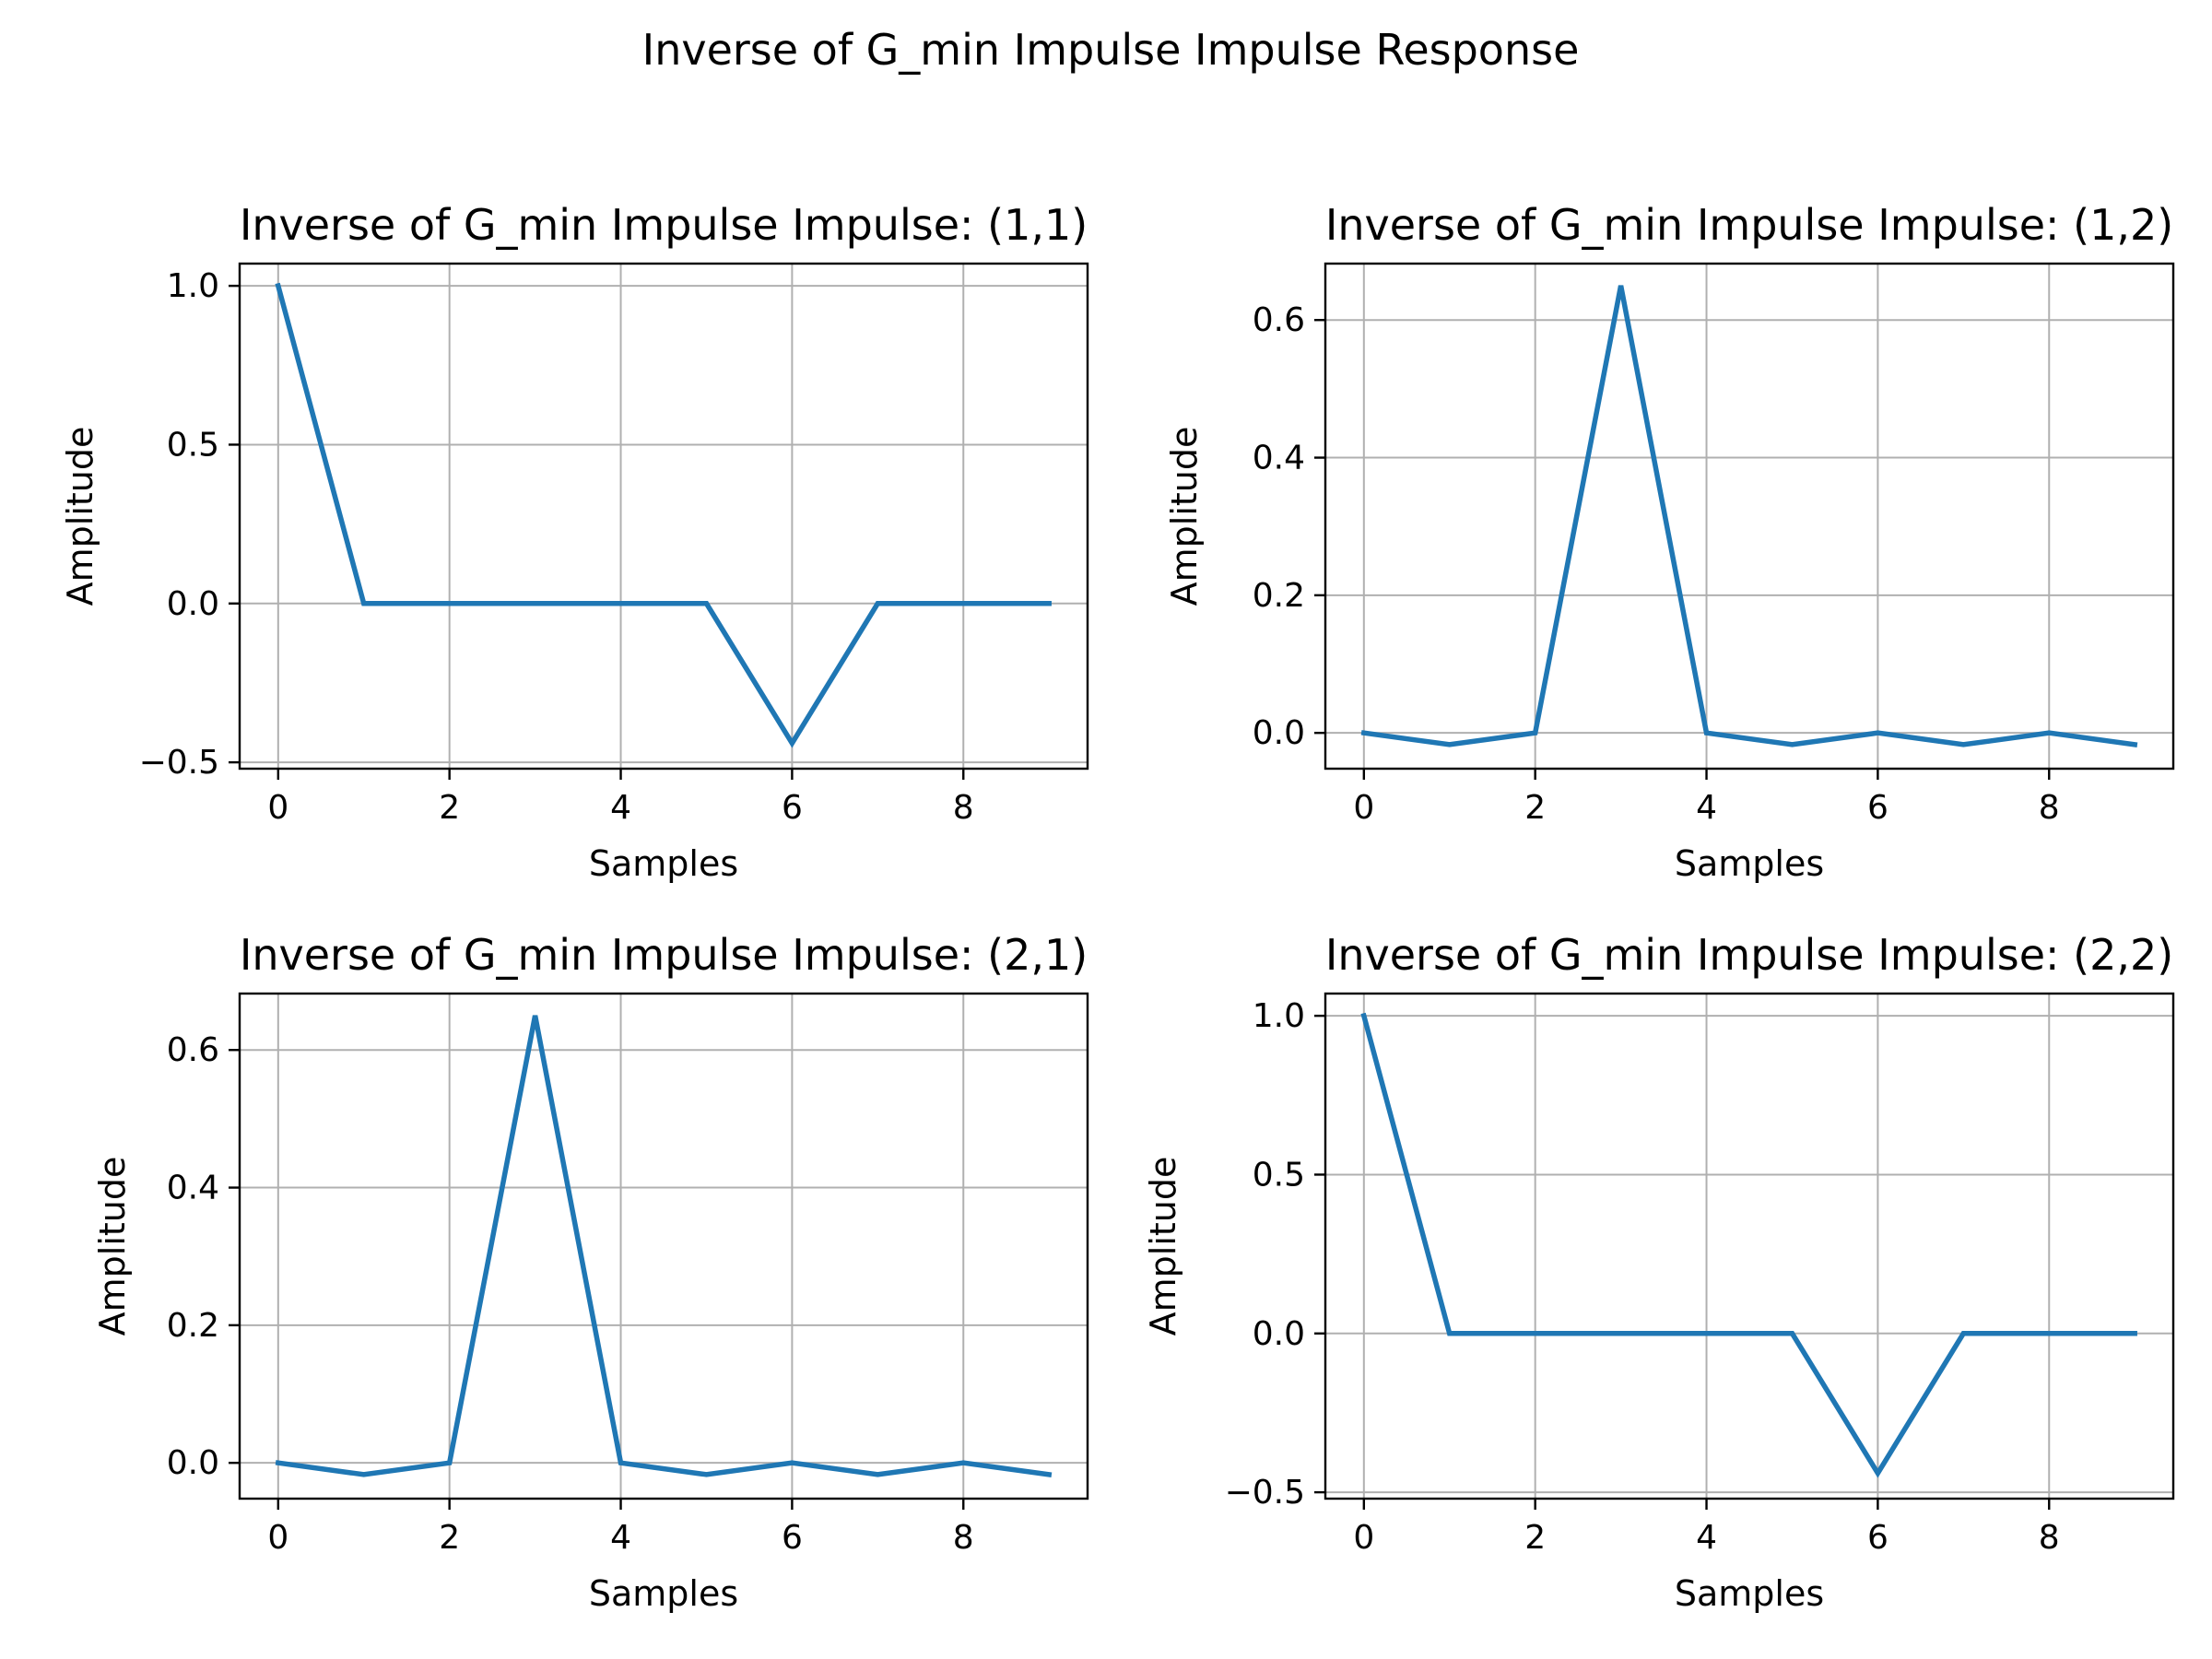 The width and height of the screenshot is (2212, 1659). I want to click on subplot-title: Inverse of G_min Impulse Impulse: (2,2), so click(1749, 955).